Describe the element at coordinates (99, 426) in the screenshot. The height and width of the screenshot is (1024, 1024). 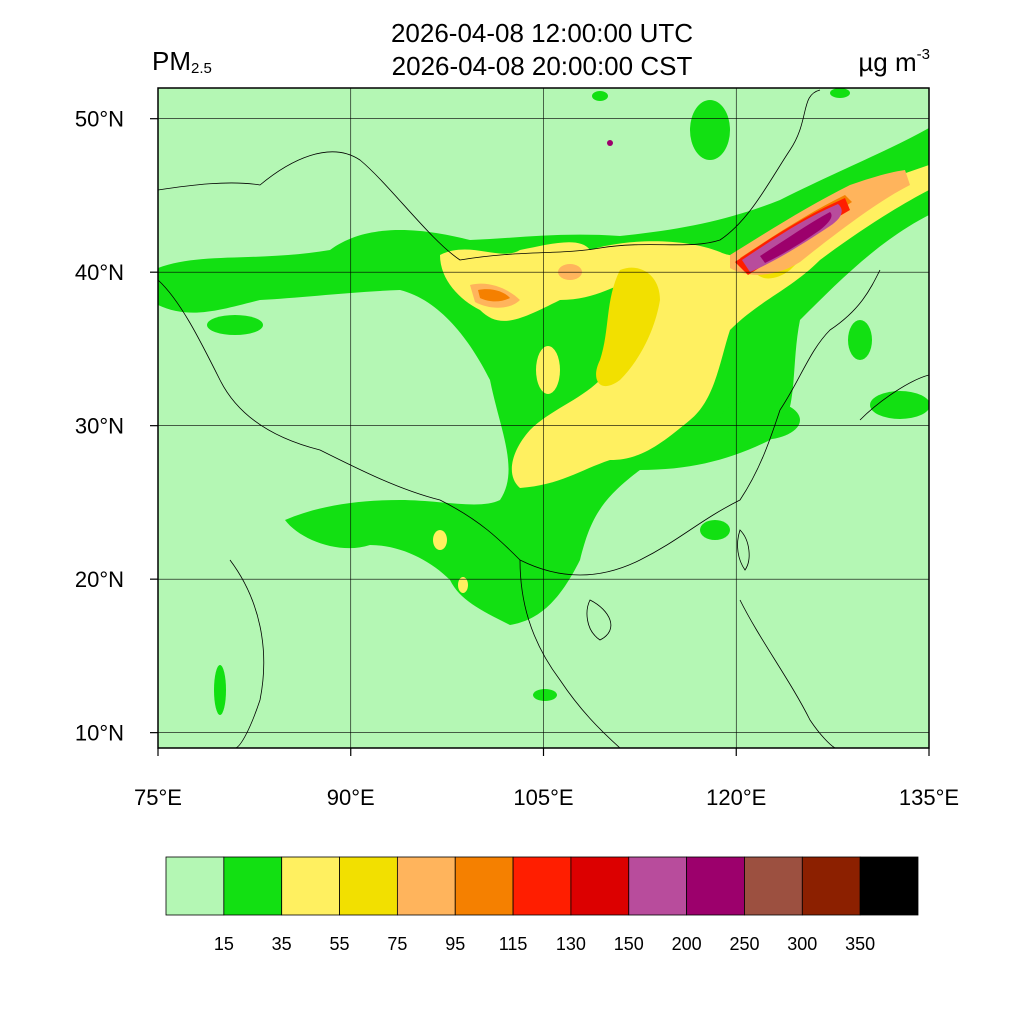
I see `lat-tick-label: 30°N` at that location.